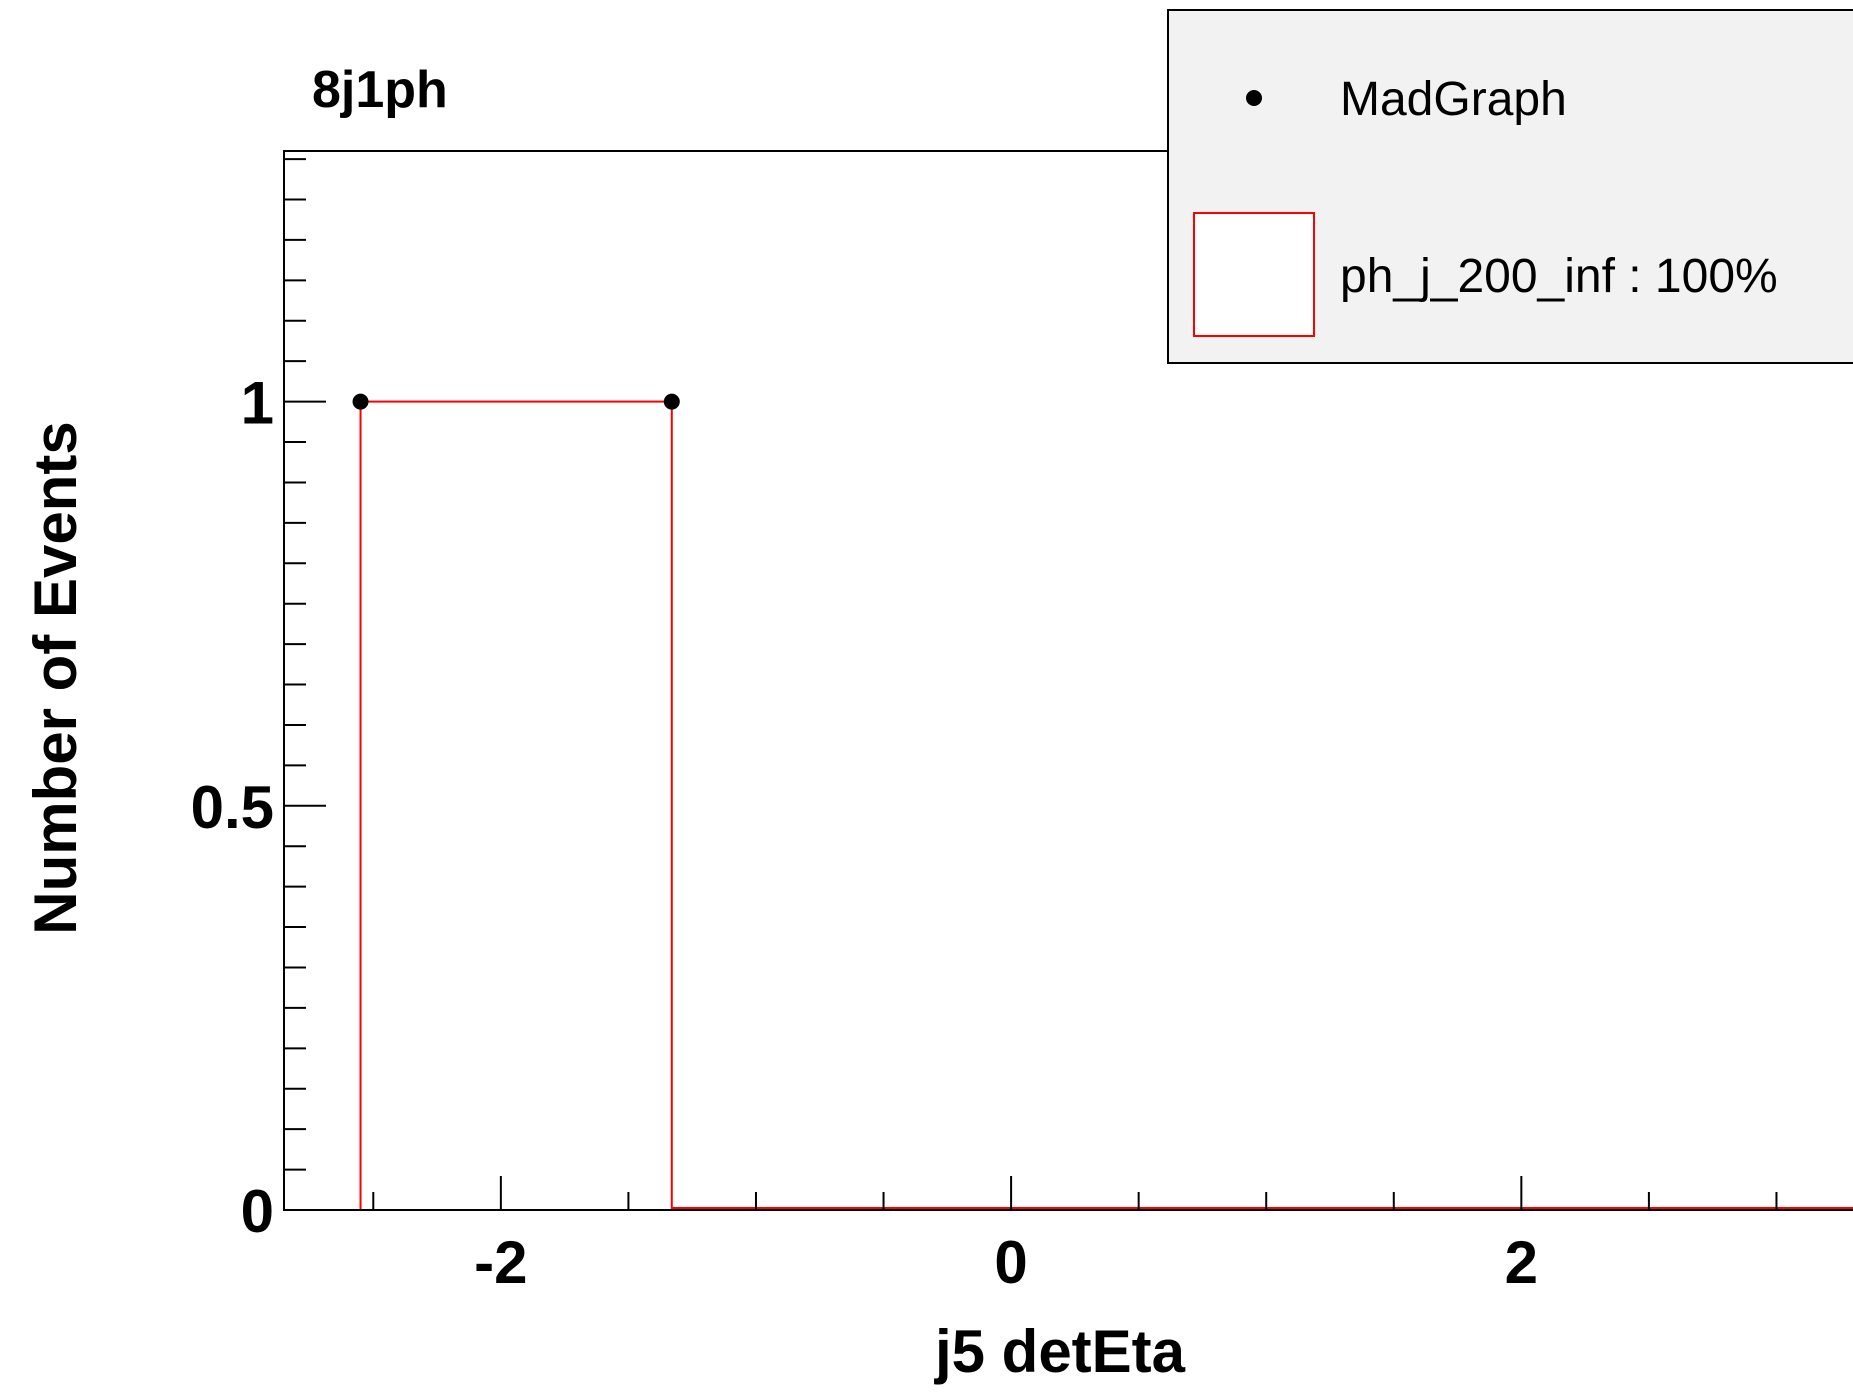  I want to click on x-tick-label: 0, so click(1010, 1262).